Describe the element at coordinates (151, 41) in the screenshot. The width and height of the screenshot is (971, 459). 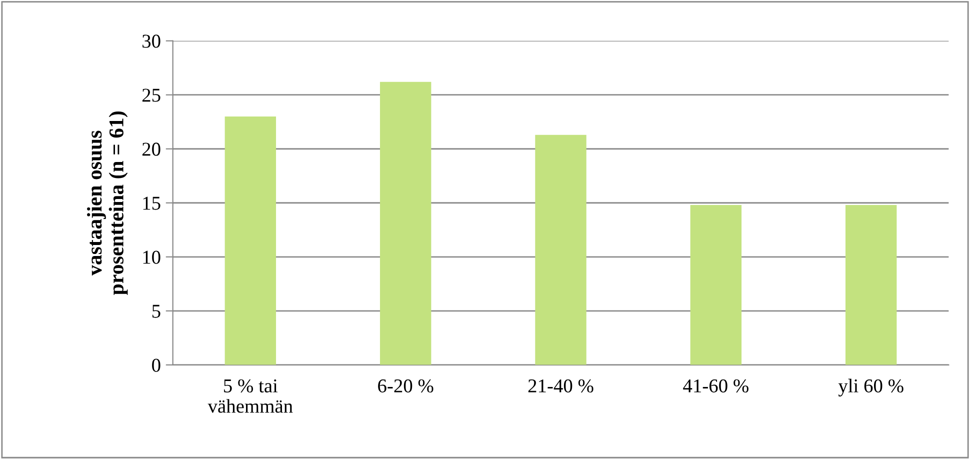
I see `y-tick-label: 30` at that location.